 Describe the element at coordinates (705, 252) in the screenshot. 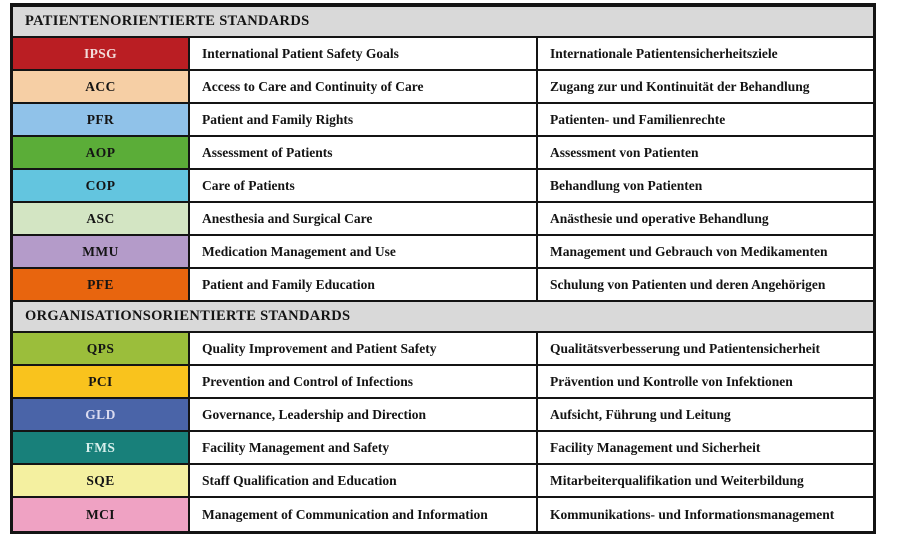

I see `standard-name-de: Management und Gebrauch von Medikamenten` at that location.